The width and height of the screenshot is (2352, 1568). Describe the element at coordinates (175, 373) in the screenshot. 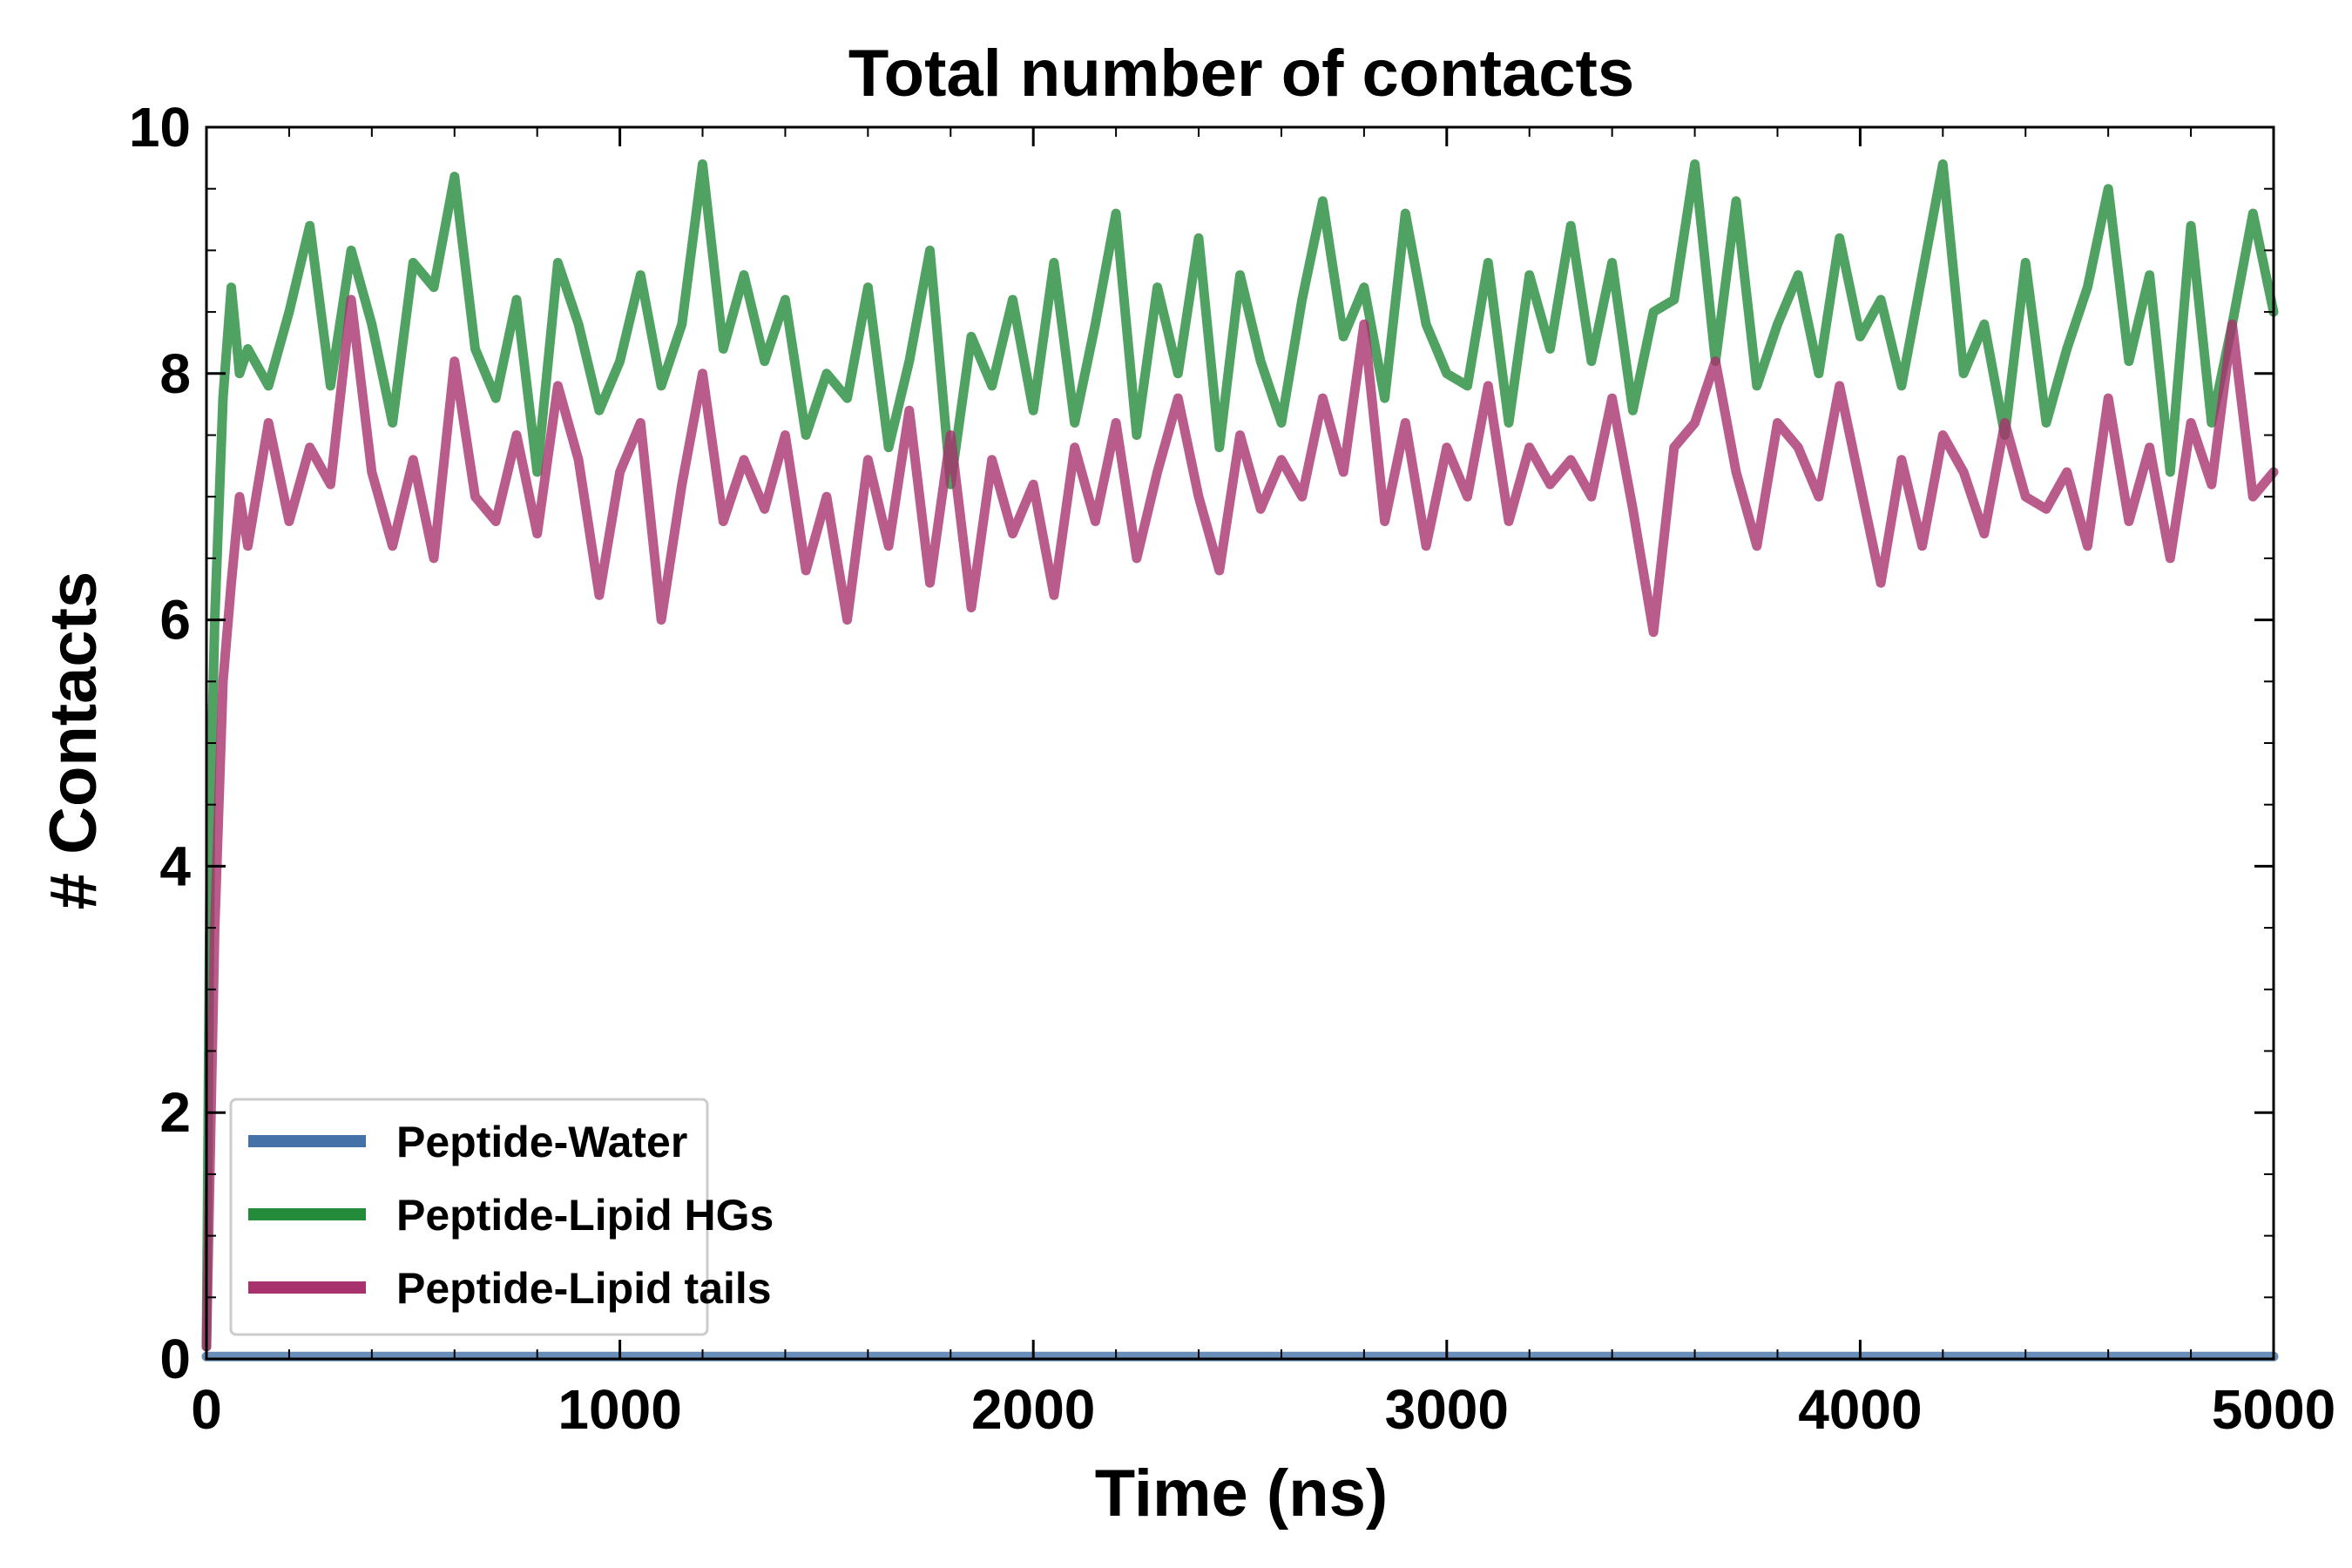

I see `y-tick-label: 8` at that location.